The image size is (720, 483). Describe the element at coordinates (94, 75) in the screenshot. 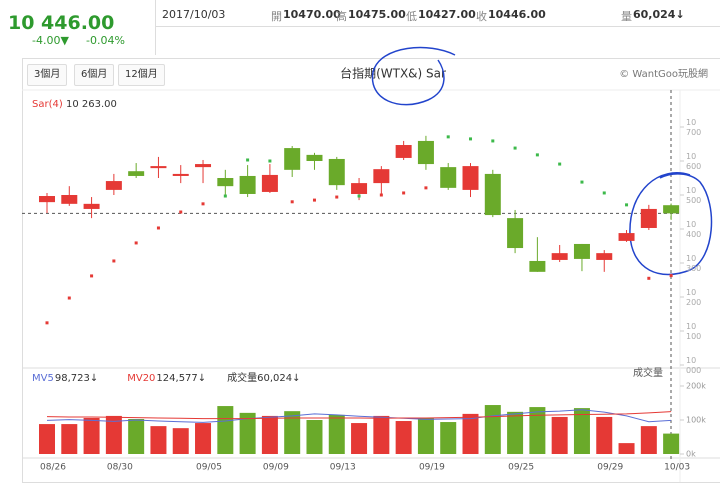

I see `period-button: 6個月` at that location.